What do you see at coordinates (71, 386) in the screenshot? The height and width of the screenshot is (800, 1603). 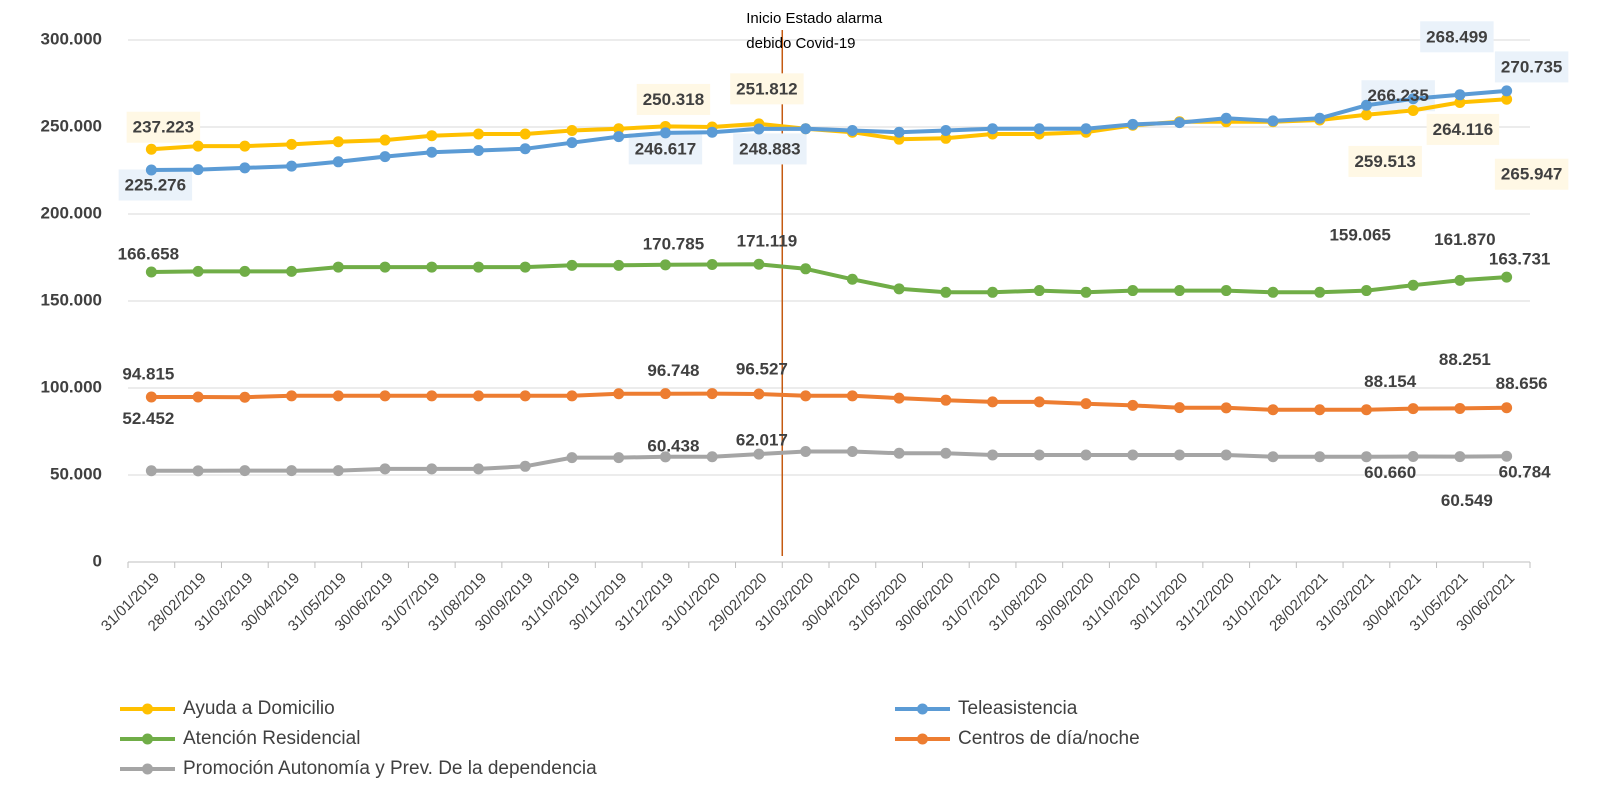 I see `y-tick-label: 100.000` at bounding box center [71, 386].